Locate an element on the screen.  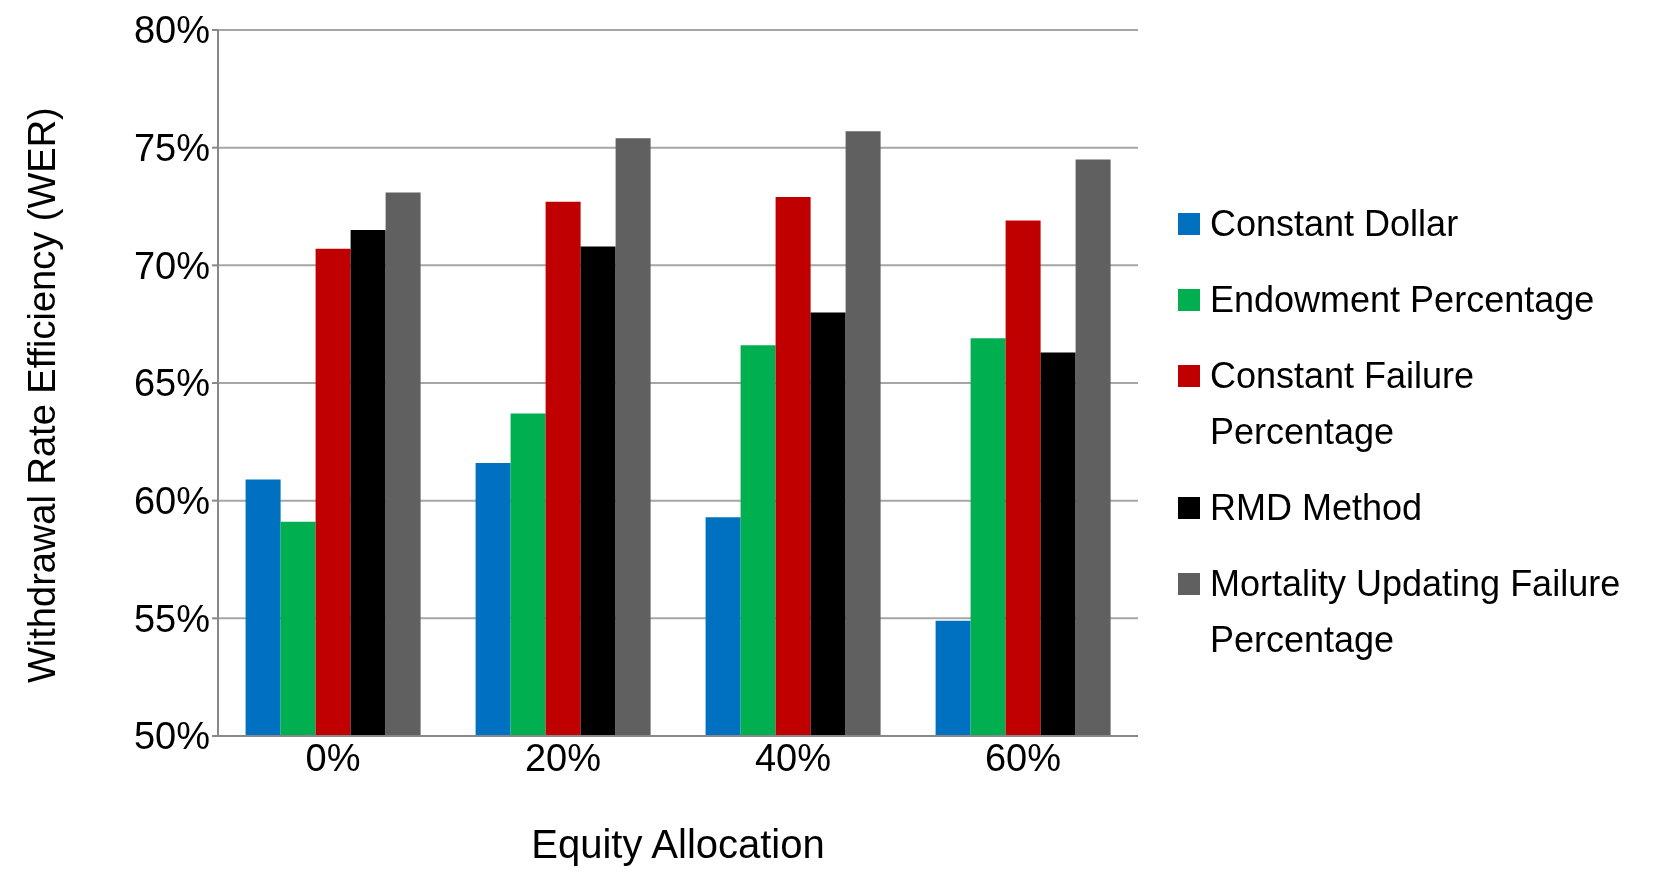
y-tick-label: 70% is located at coordinates (171, 265).